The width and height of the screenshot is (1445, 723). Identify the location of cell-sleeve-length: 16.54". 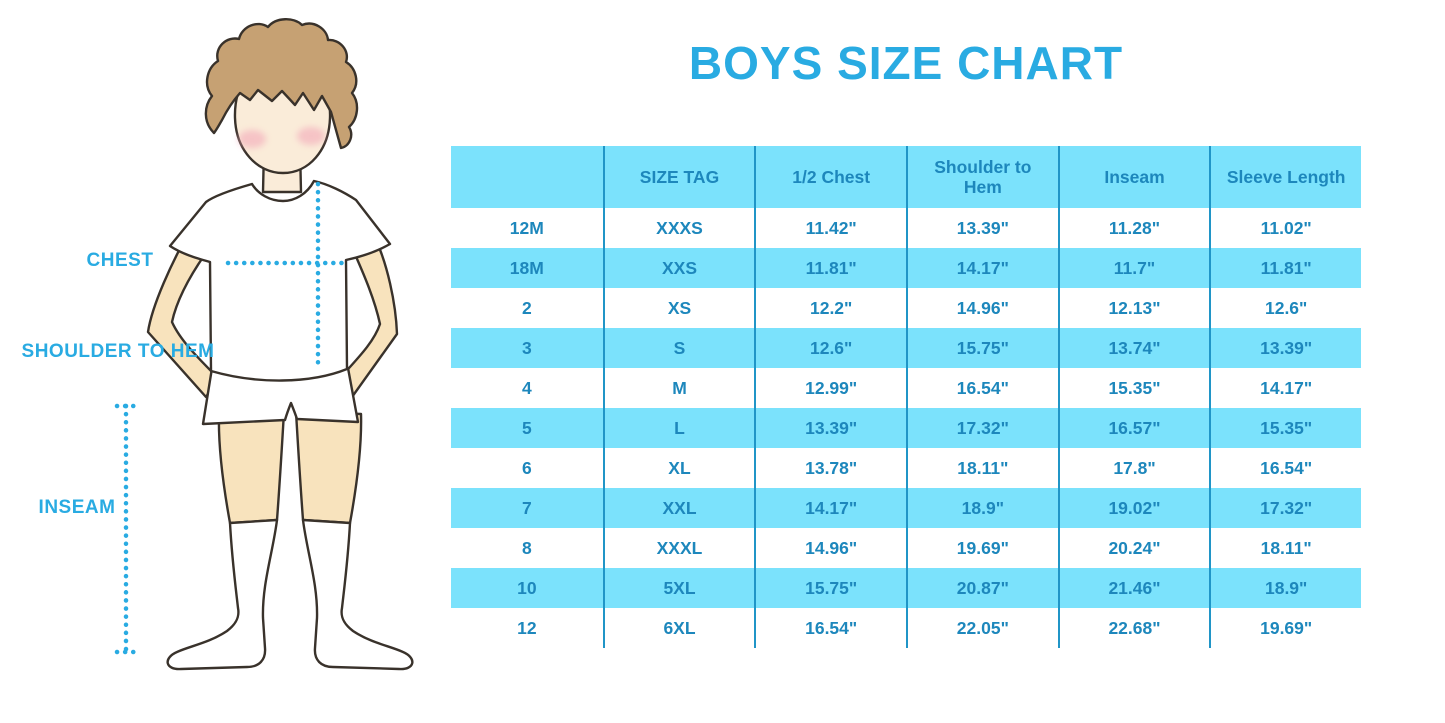
(1285, 468).